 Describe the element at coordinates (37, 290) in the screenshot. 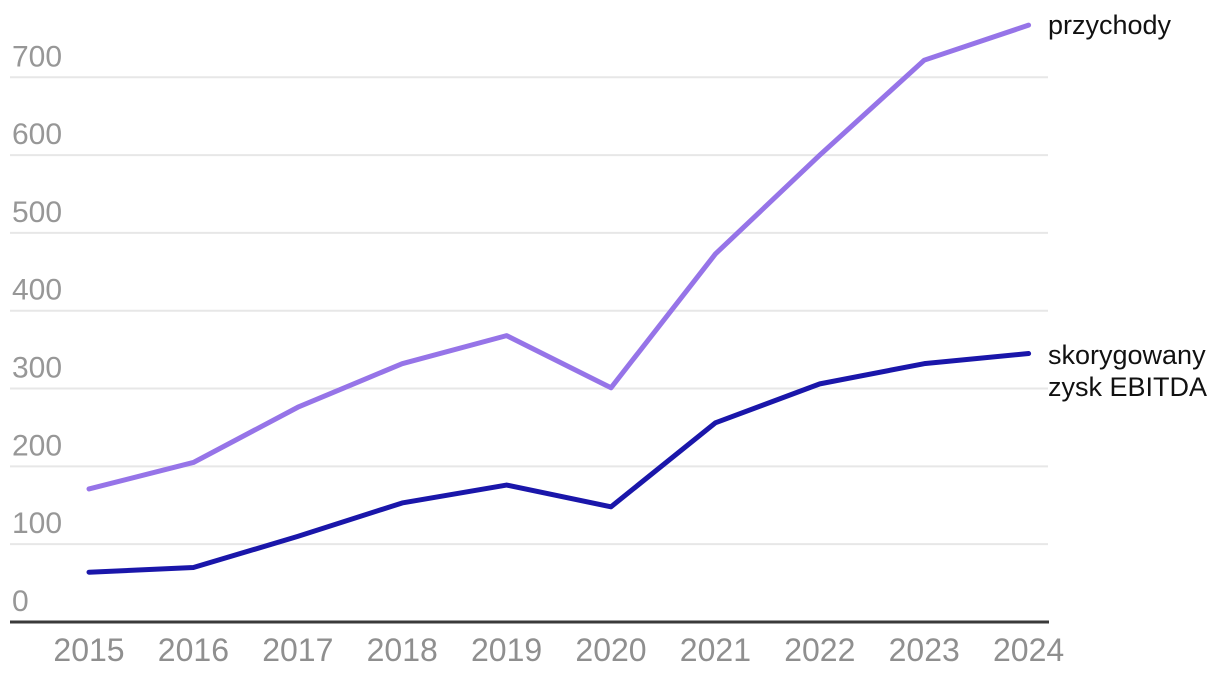

I see `y-tick-label: 400` at that location.